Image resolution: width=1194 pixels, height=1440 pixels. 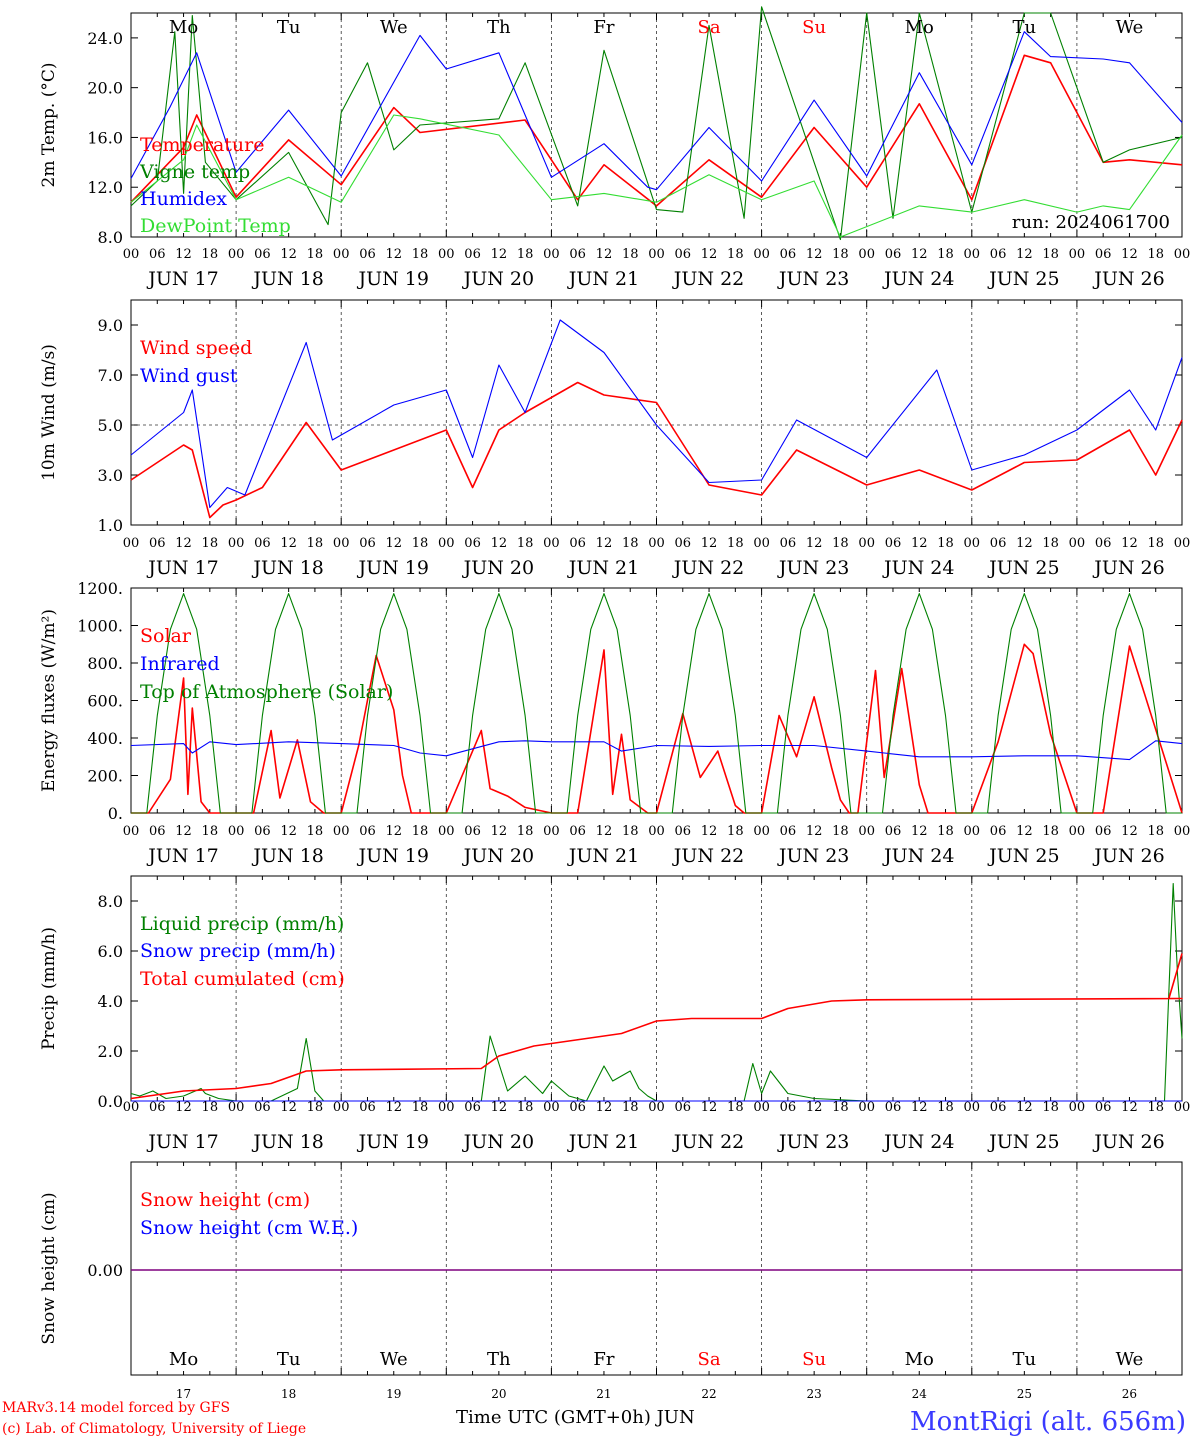 What do you see at coordinates (249, 1228) in the screenshot?
I see `legend-entry: Snow height (cm W.E.)` at bounding box center [249, 1228].